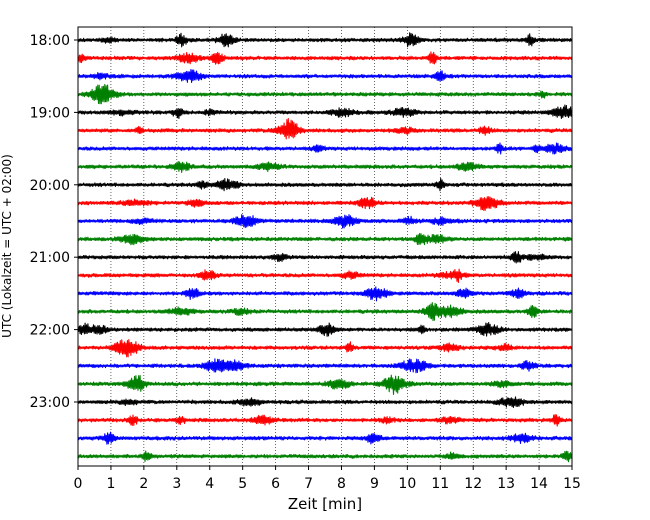  Describe the element at coordinates (242, 484) in the screenshot. I see `x-tick-label-5: 5` at that location.